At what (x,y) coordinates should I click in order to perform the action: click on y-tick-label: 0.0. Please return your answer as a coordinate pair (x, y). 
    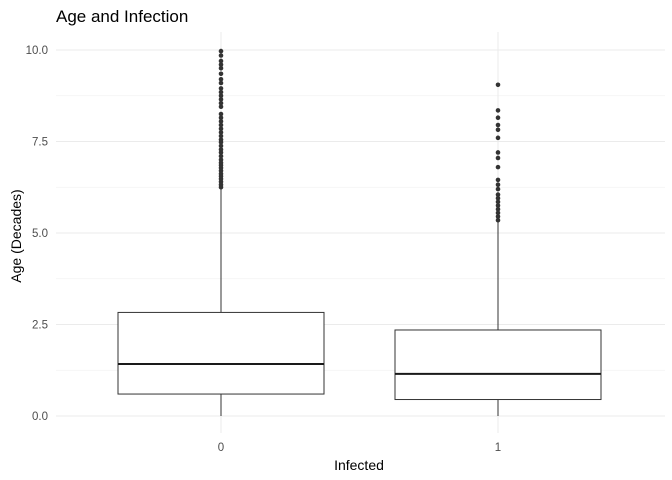
    Looking at the image, I should click on (40, 417).